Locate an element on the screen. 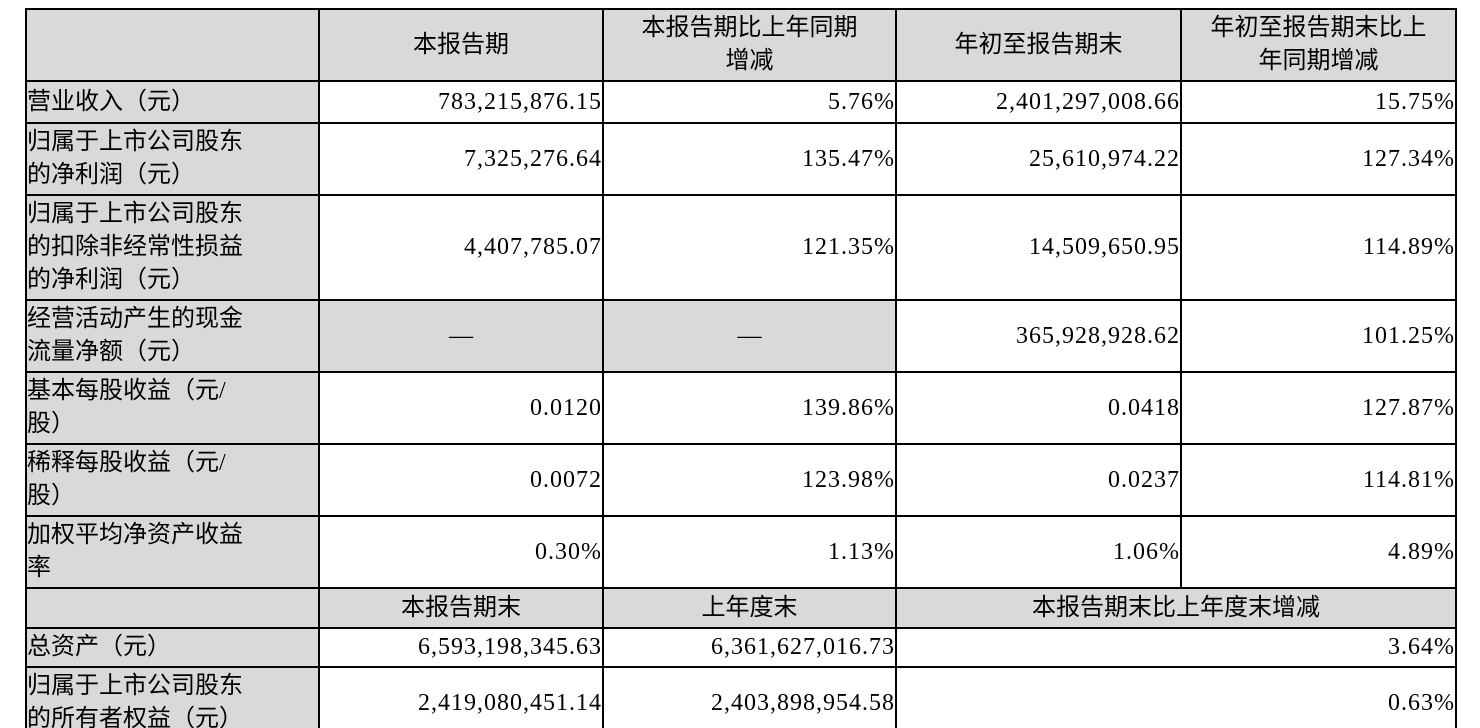 Image resolution: width=1480 pixels, height=728 pixels. value-cell: 0.0418 is located at coordinates (1038, 408).